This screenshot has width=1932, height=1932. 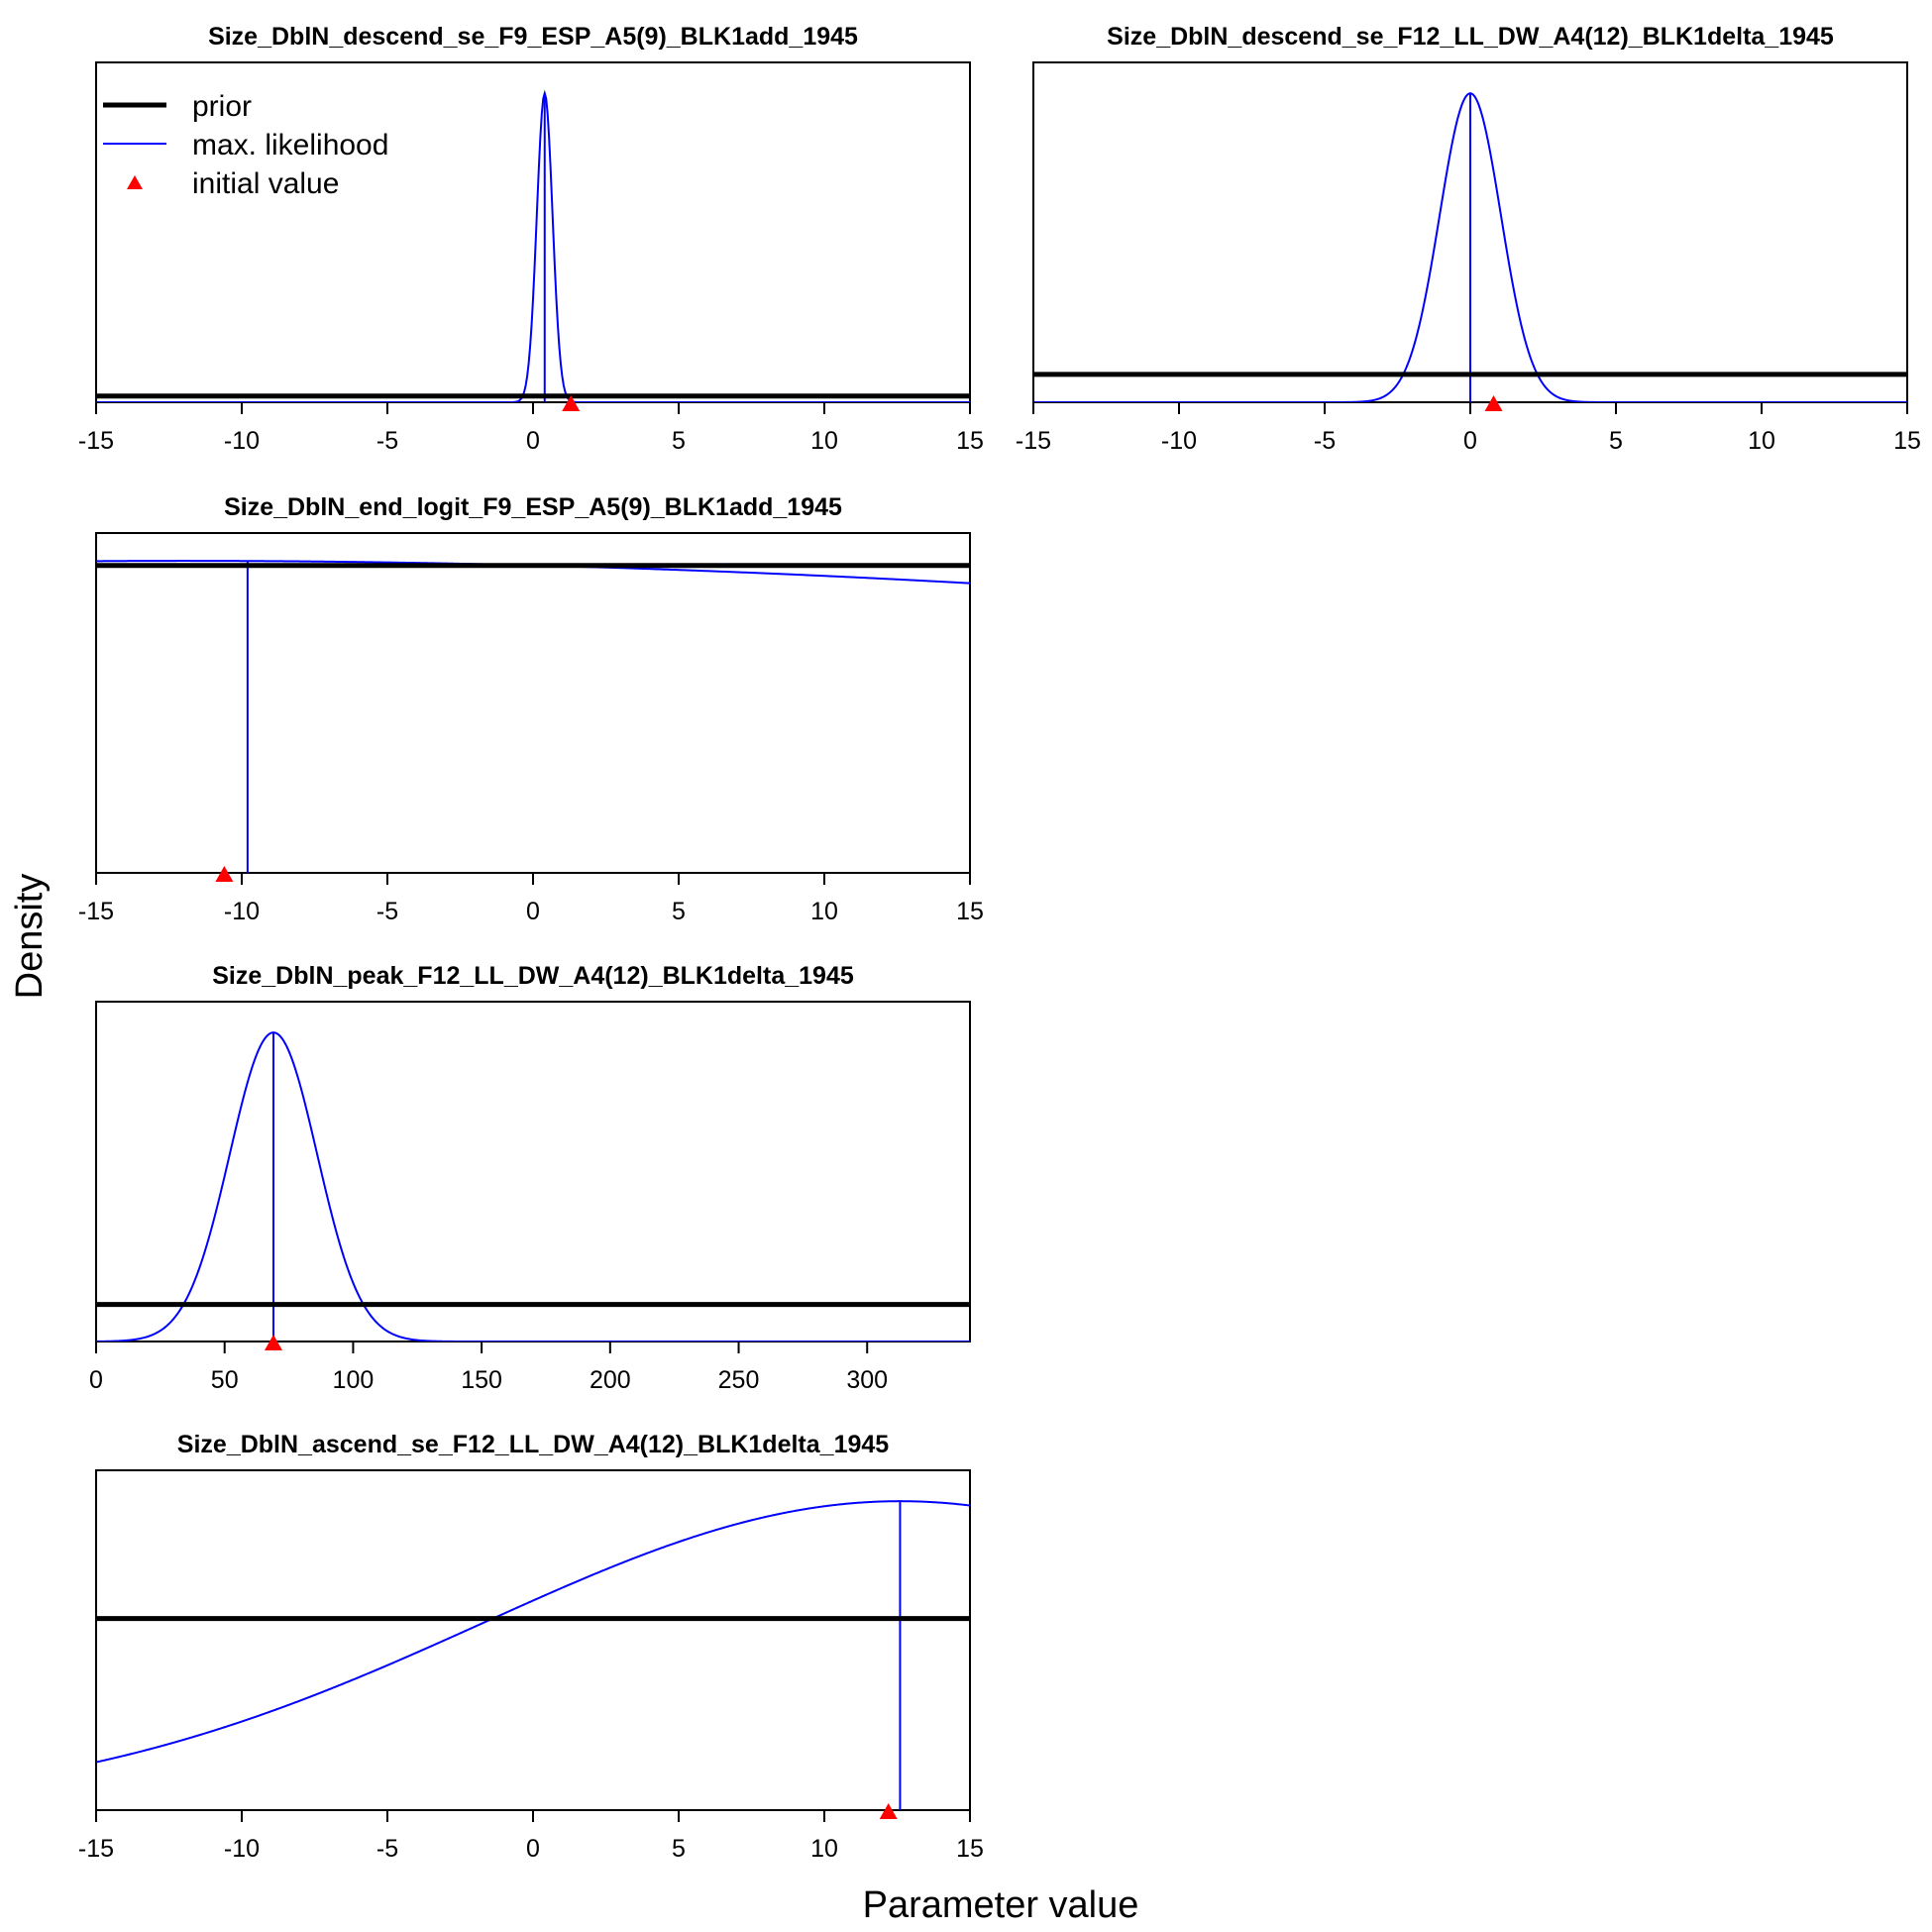 I want to click on legend: prior max. likelihood initial value, so click(x=245, y=145).